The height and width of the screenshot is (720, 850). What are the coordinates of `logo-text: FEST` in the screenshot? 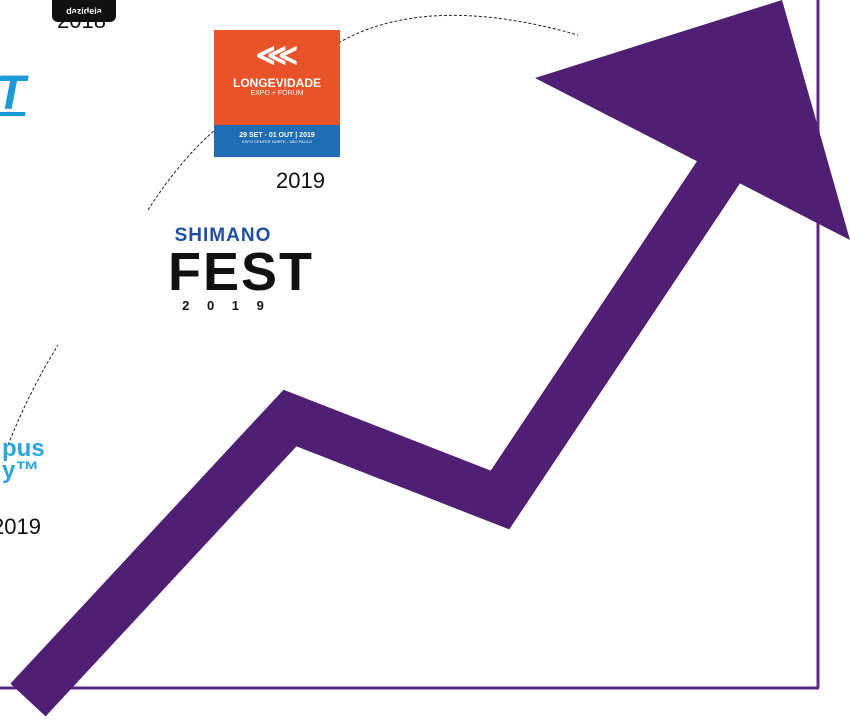 It's located at (241, 272).